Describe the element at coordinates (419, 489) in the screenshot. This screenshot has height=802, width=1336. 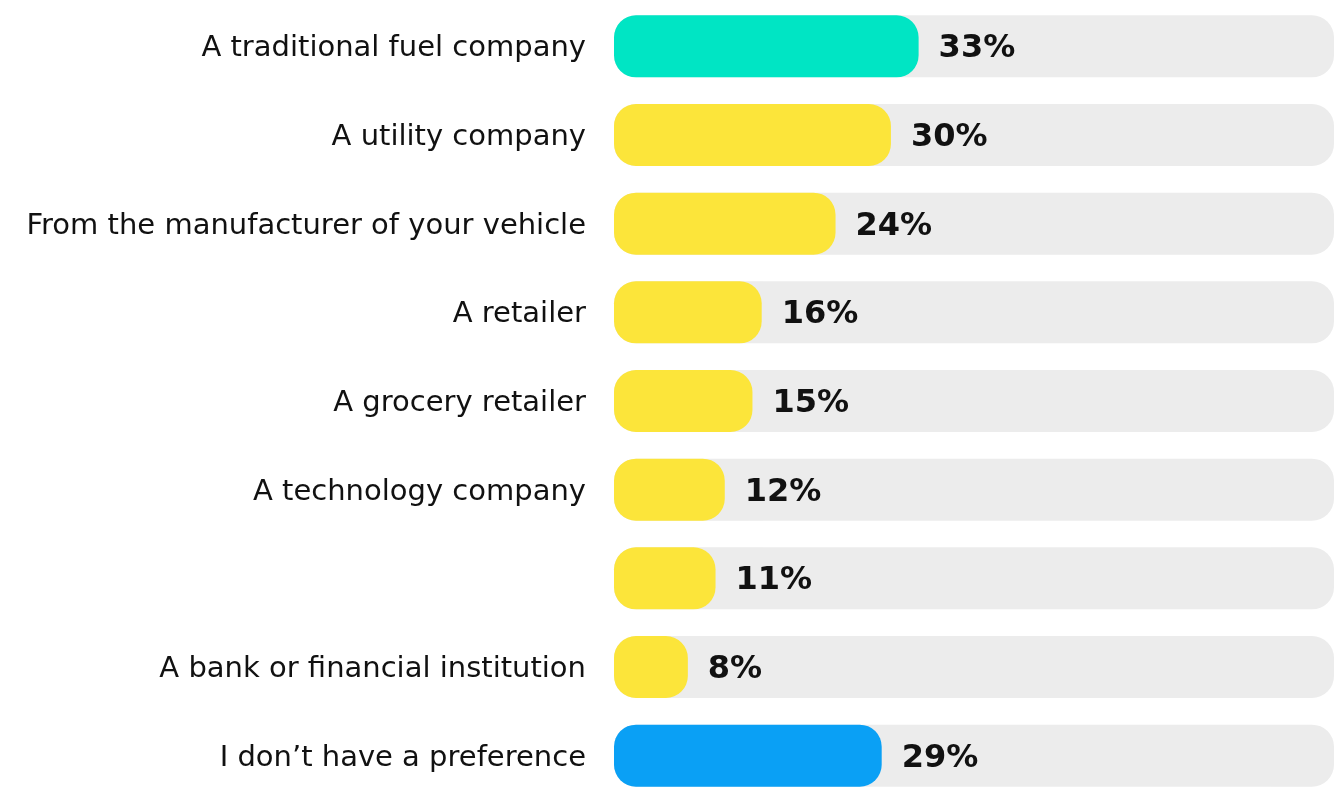
I see `y-tick-label: A technology company` at that location.